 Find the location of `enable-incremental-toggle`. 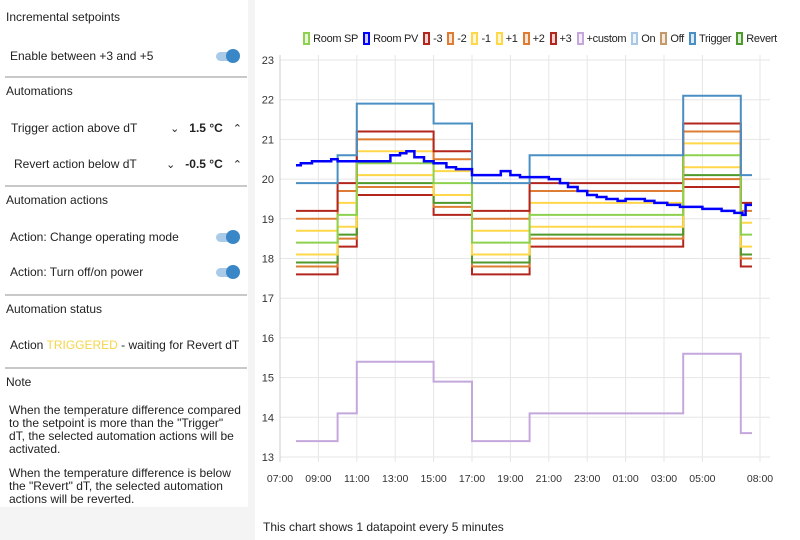

enable-incremental-toggle is located at coordinates (228, 56).